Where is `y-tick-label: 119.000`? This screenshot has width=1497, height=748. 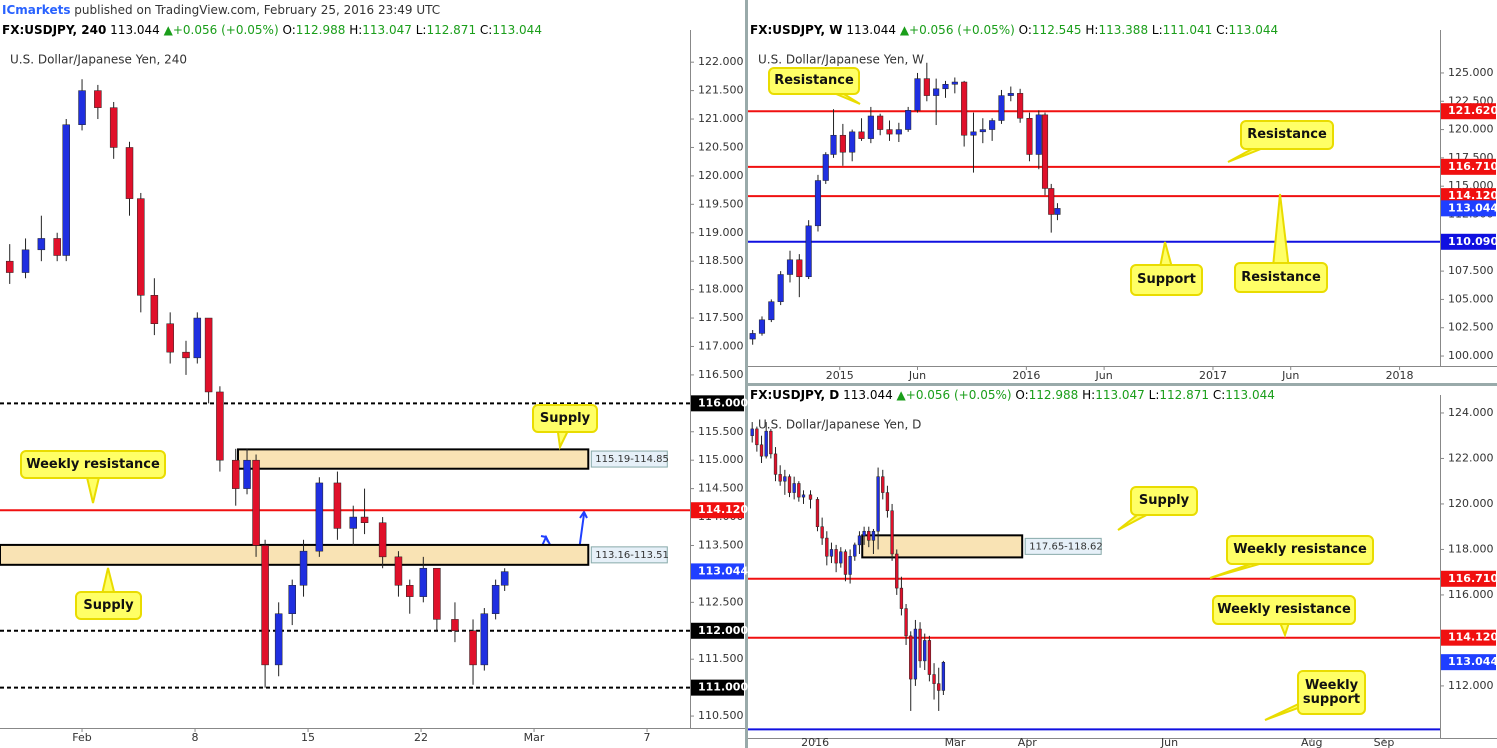
y-tick-label: 119.000 is located at coordinates (721, 232).